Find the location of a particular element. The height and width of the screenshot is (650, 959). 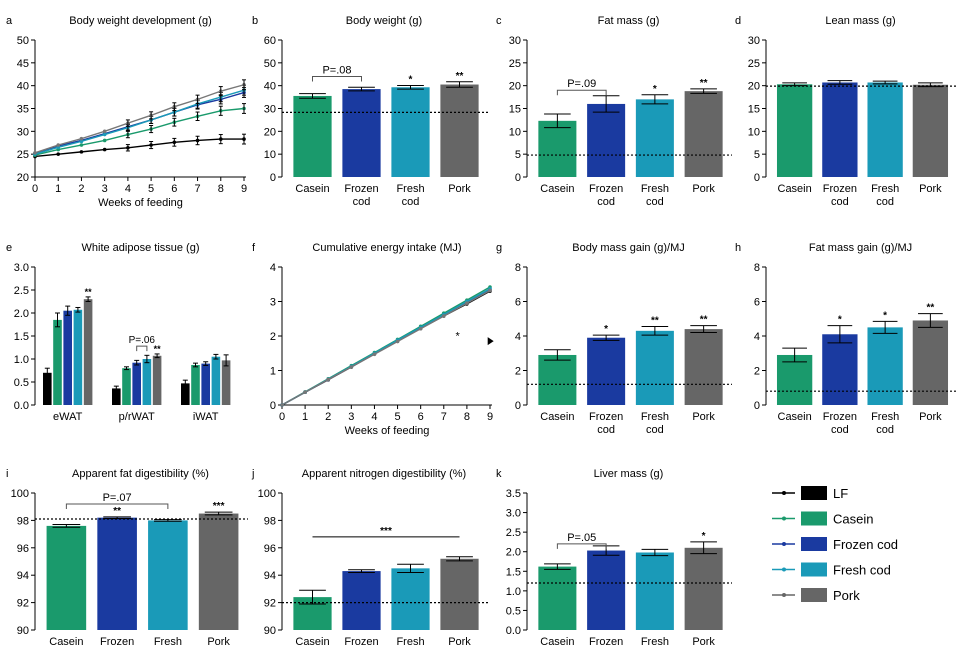

y-tick-label: 8 is located at coordinates (757, 268).